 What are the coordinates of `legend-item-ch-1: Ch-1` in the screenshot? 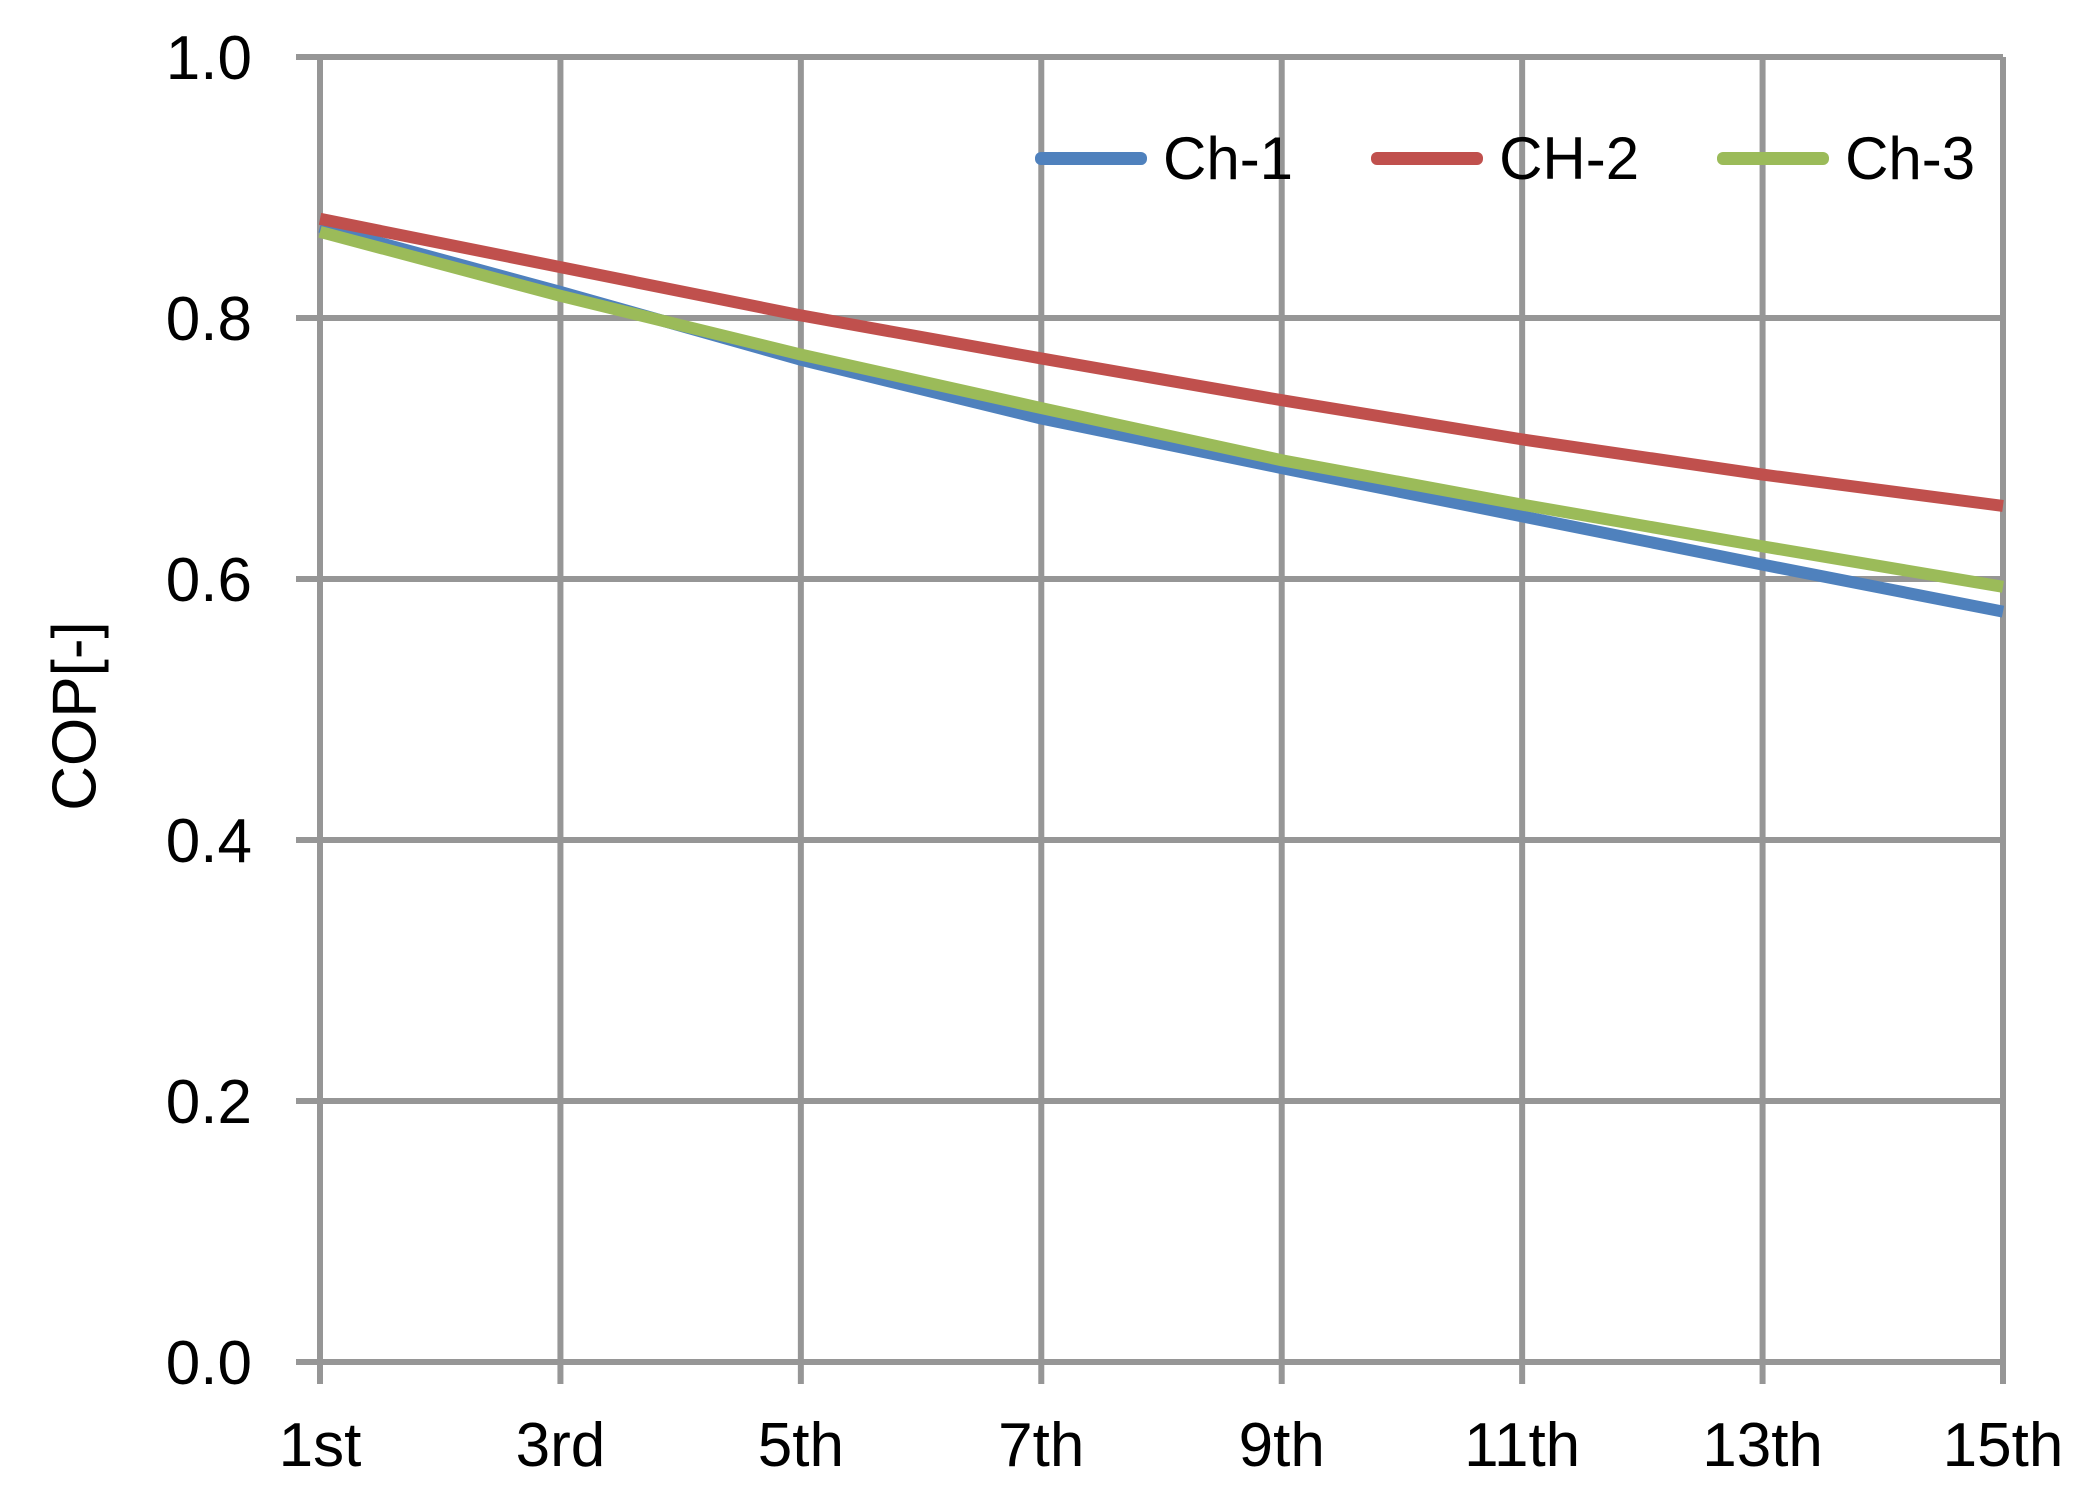 It's located at (1164, 158).